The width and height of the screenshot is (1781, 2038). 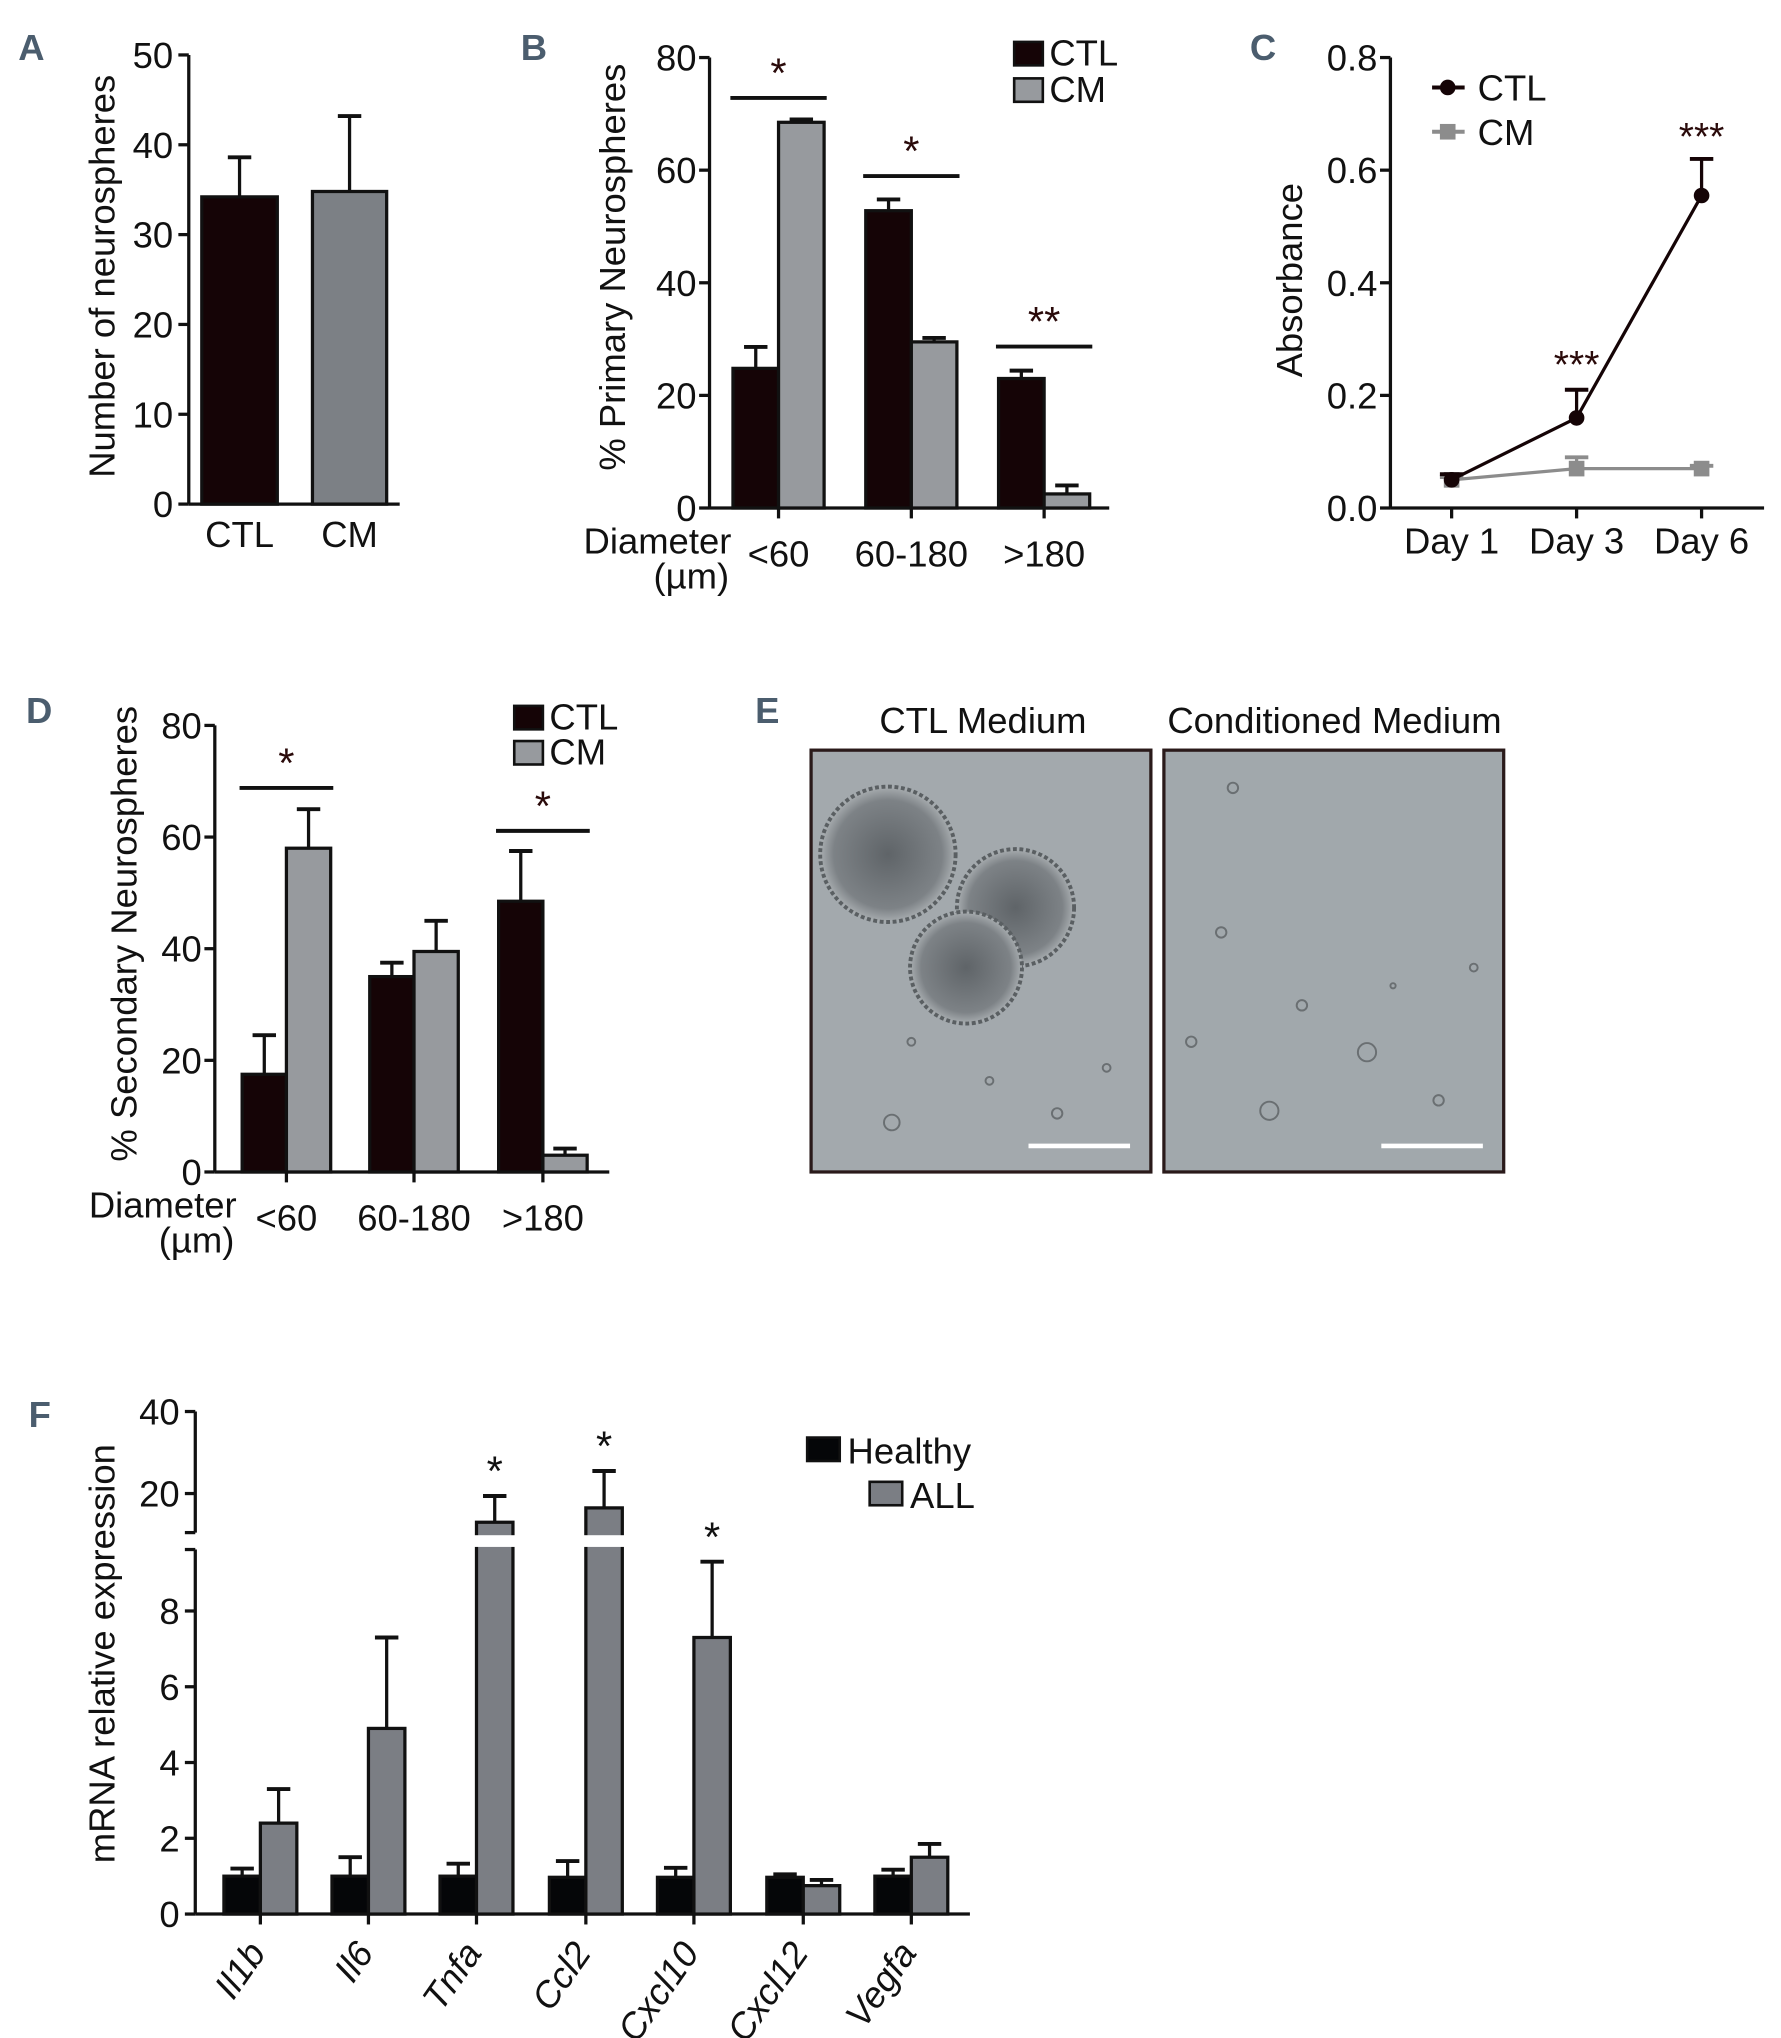 What do you see at coordinates (451, 1975) in the screenshot?
I see `x-tick-label-tnfa: Tnfa` at bounding box center [451, 1975].